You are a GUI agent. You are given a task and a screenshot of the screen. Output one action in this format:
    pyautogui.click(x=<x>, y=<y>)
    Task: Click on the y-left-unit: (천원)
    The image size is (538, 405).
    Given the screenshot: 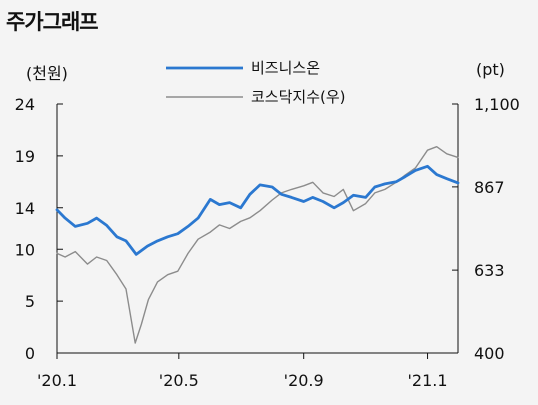 What is the action you would take?
    pyautogui.click(x=47, y=73)
    